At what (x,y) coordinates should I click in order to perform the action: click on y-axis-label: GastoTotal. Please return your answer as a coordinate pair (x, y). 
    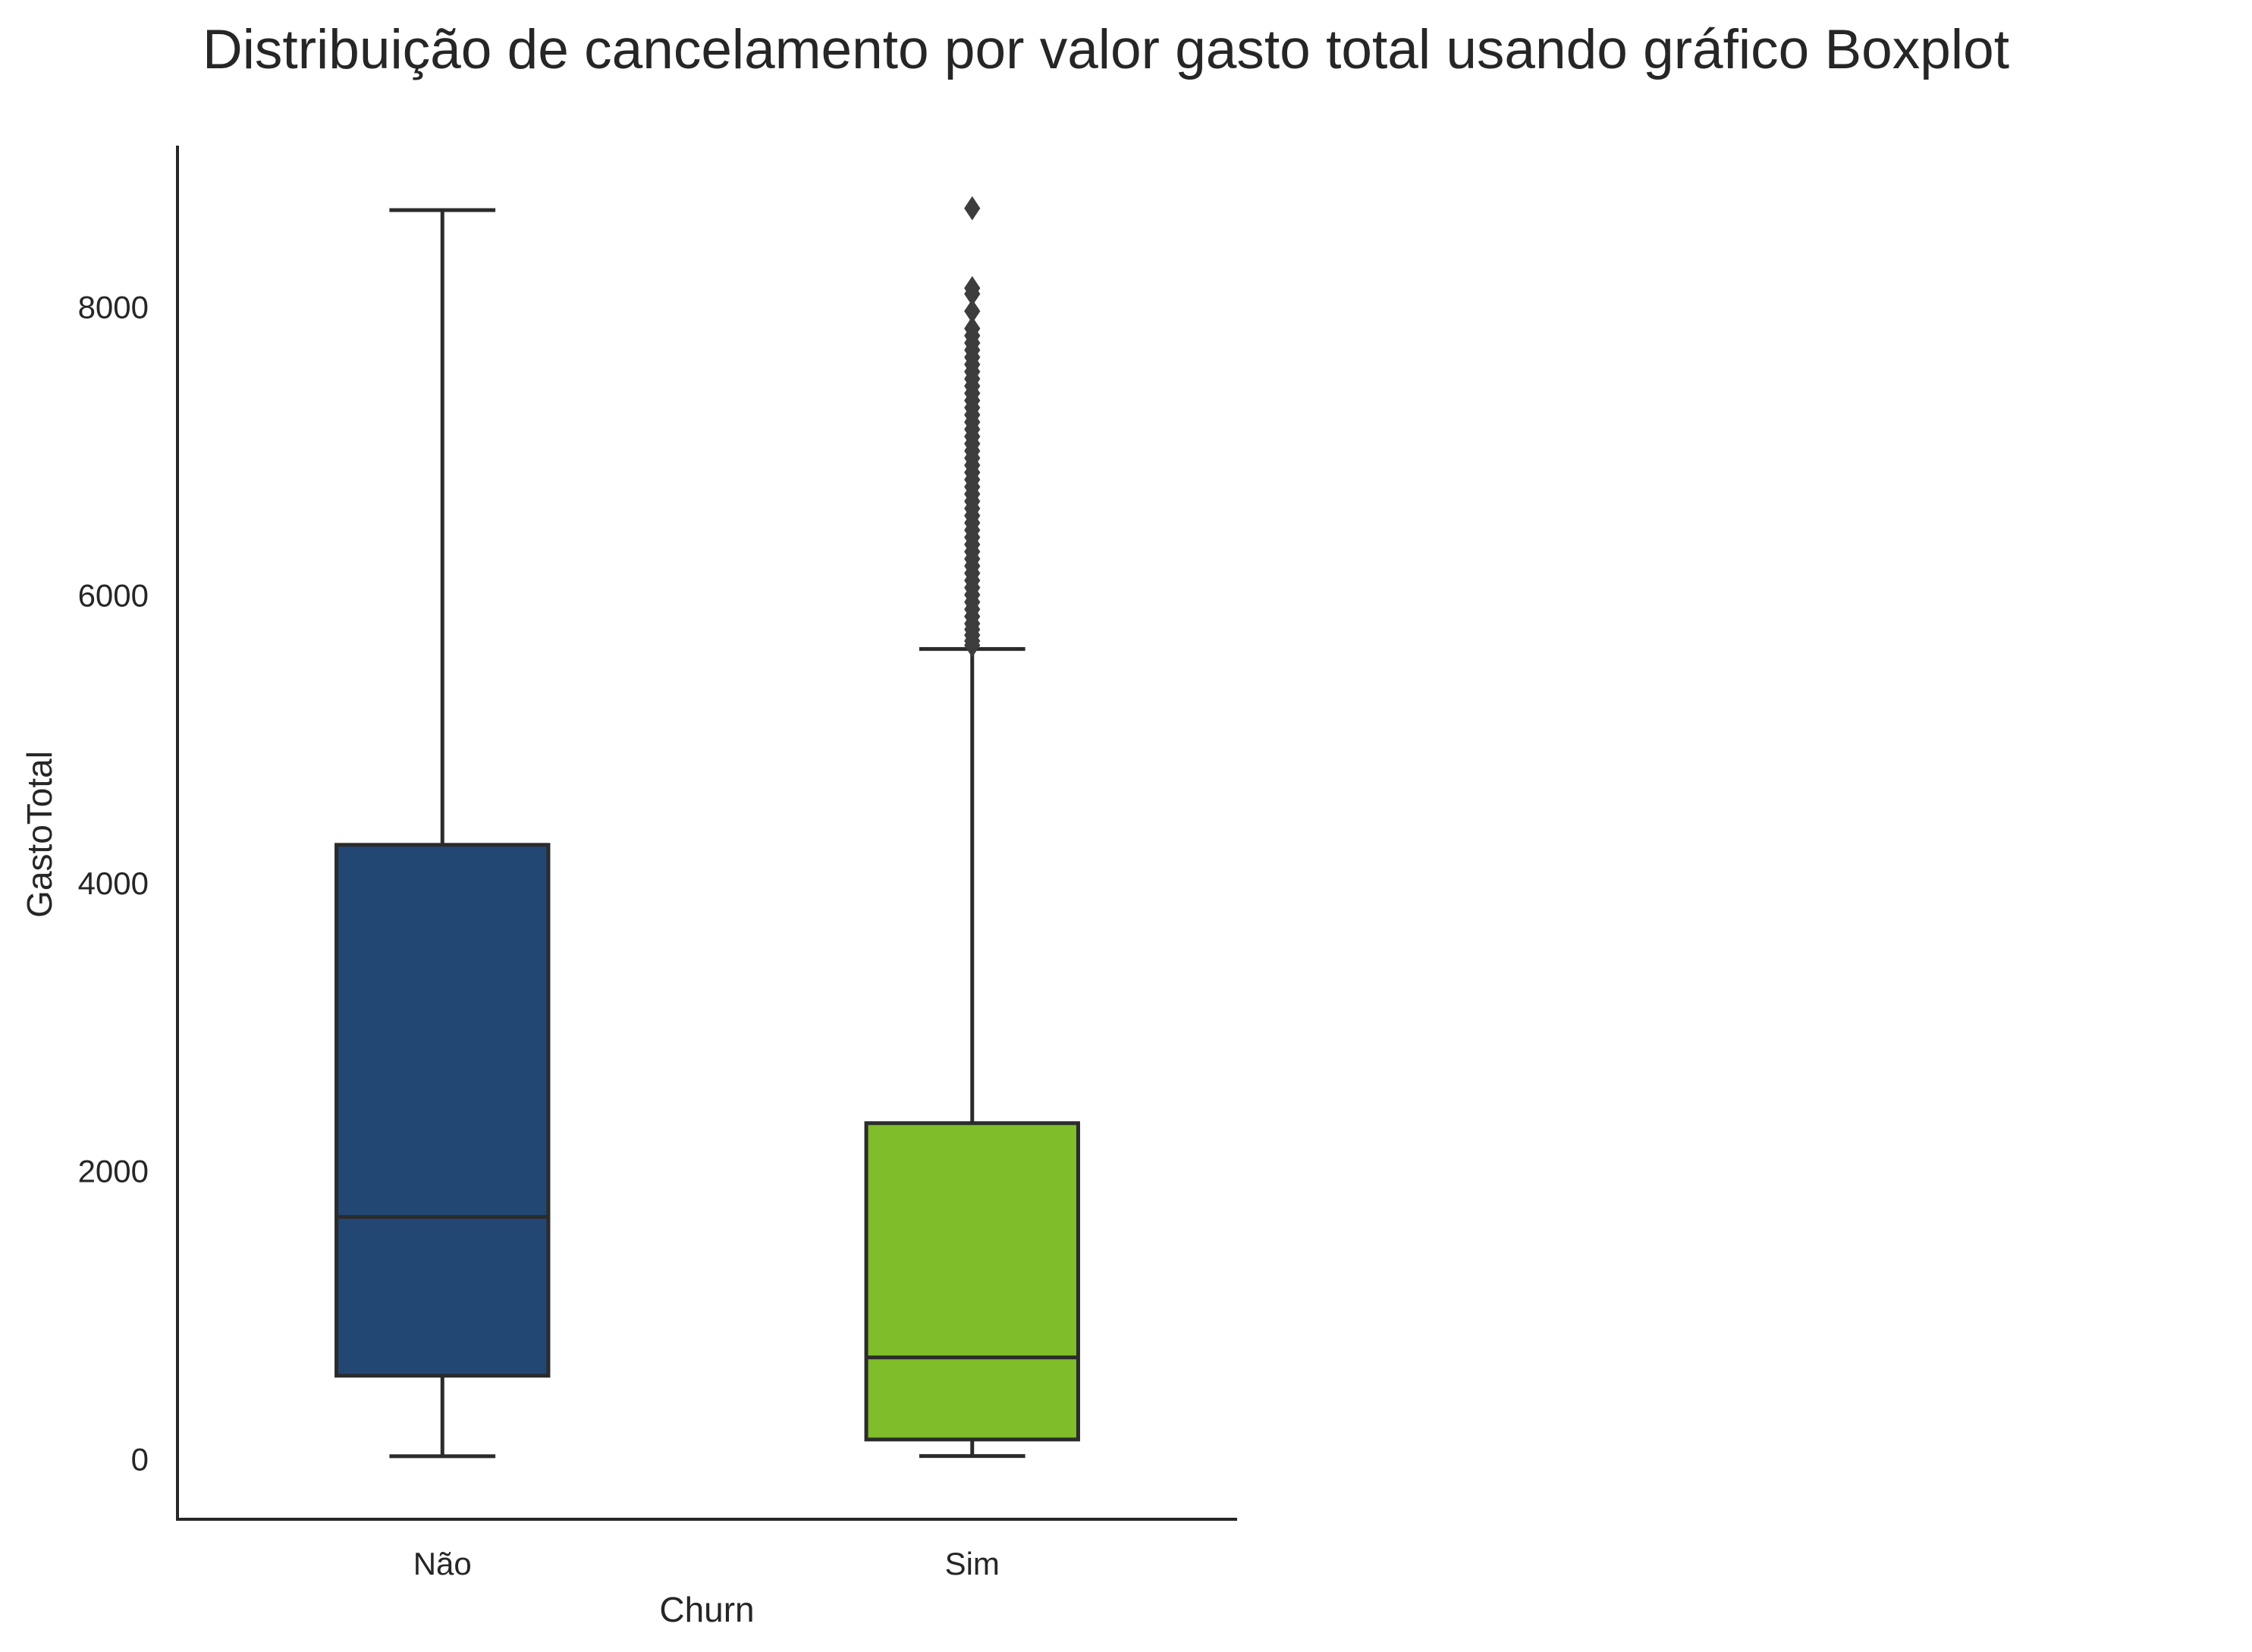
    Looking at the image, I should click on (39, 835).